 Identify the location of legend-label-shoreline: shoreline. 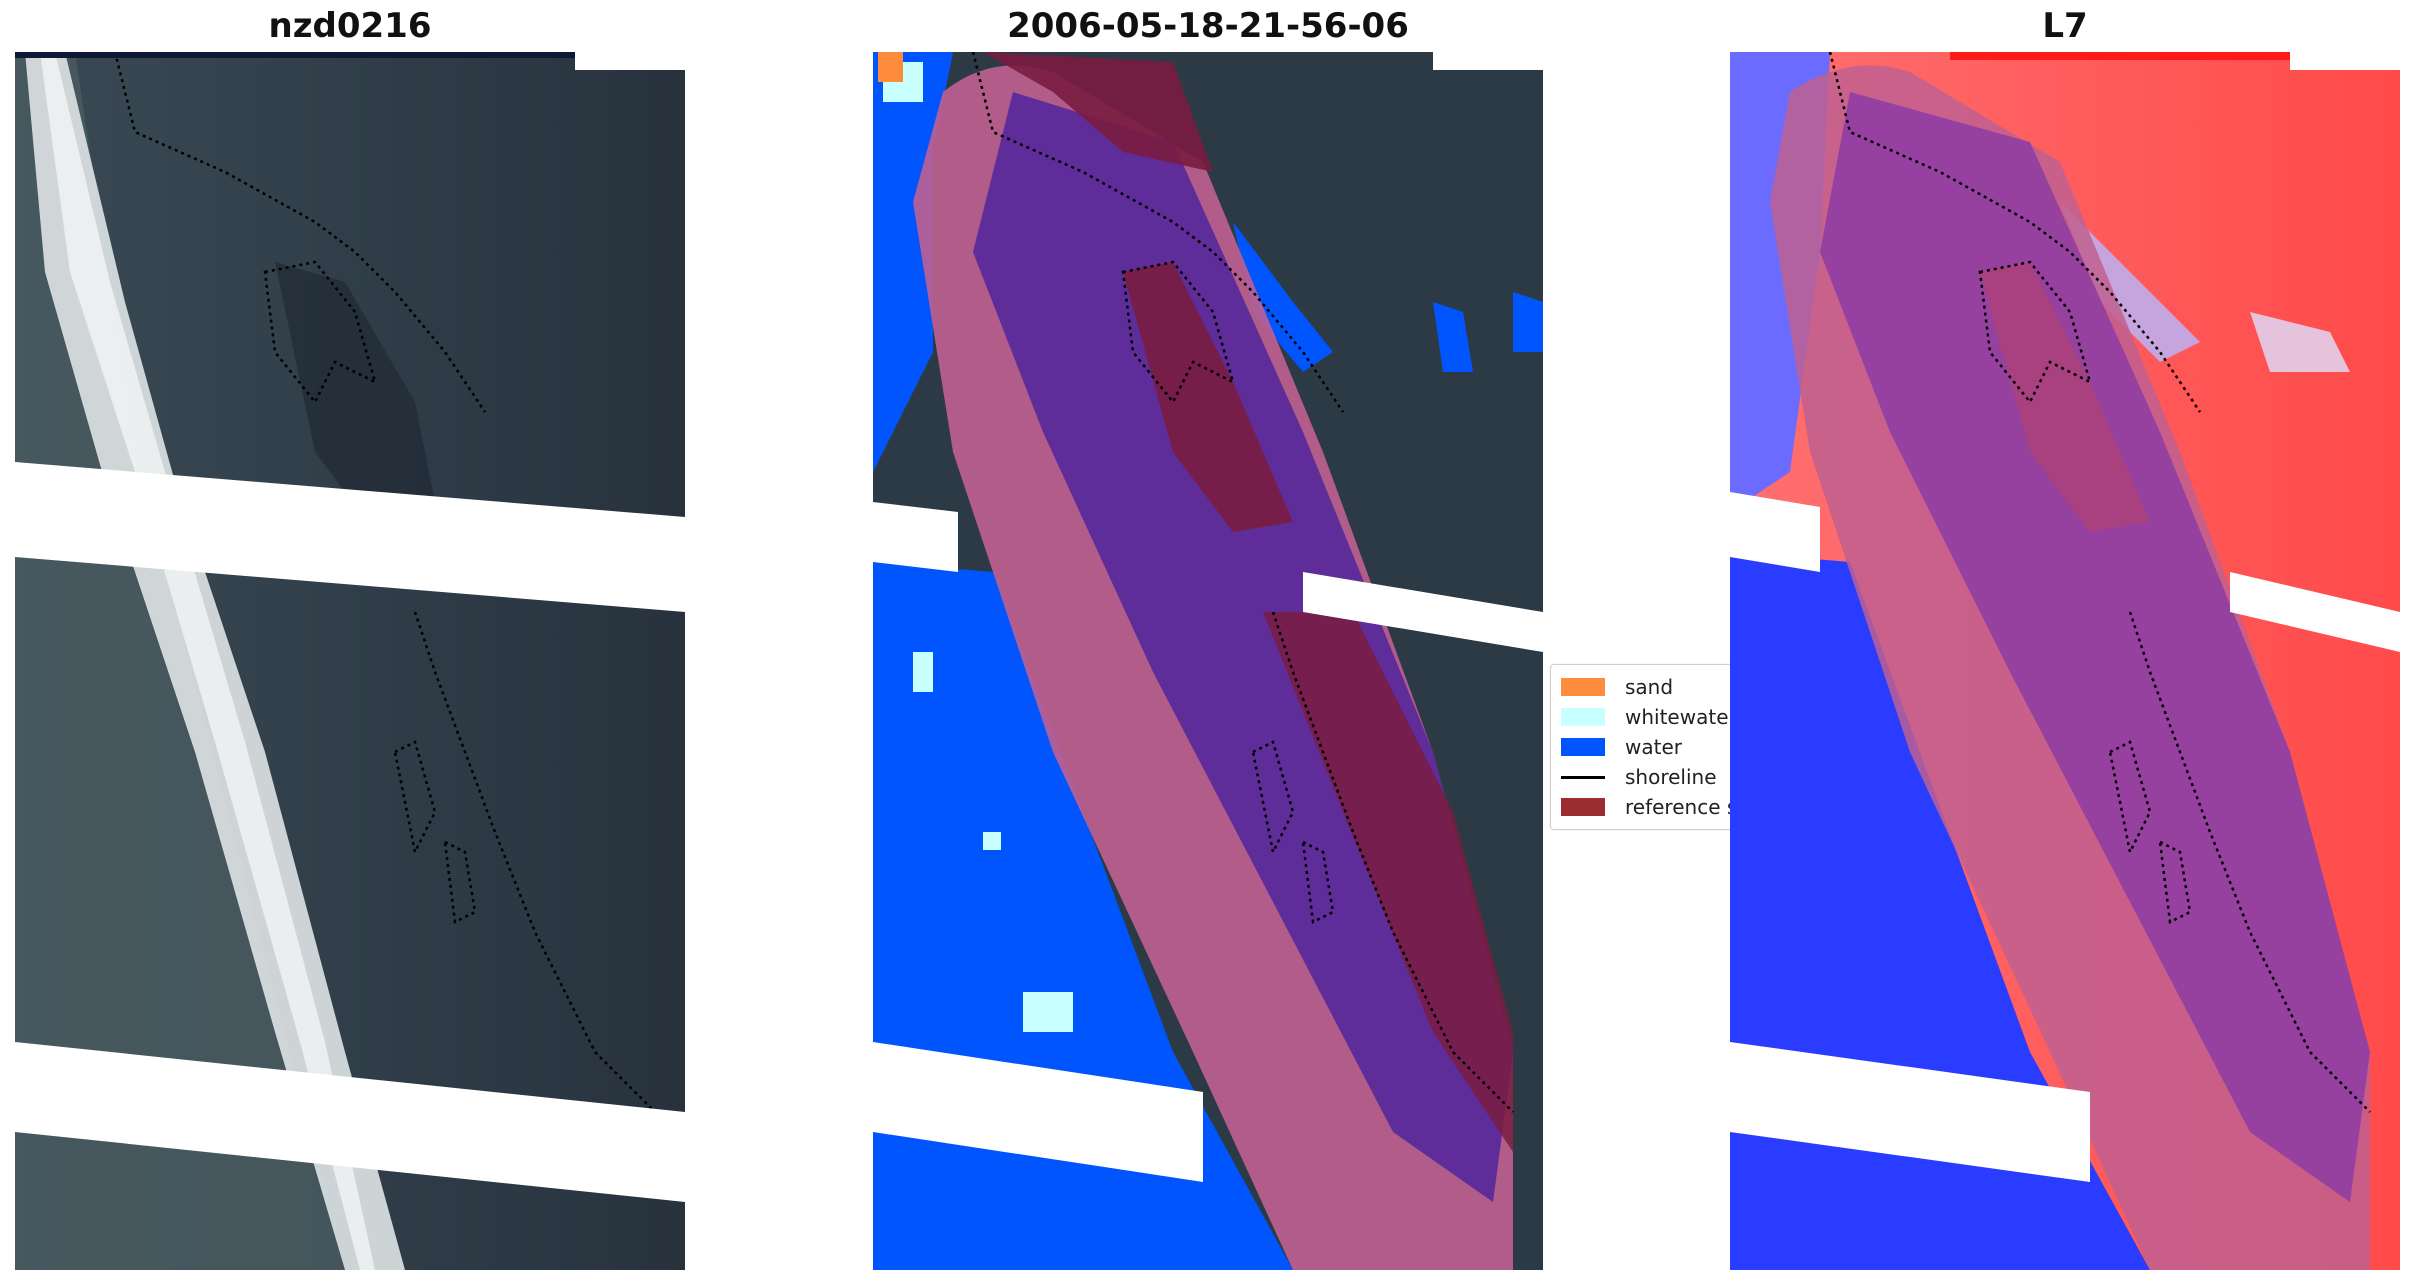
(1671, 777).